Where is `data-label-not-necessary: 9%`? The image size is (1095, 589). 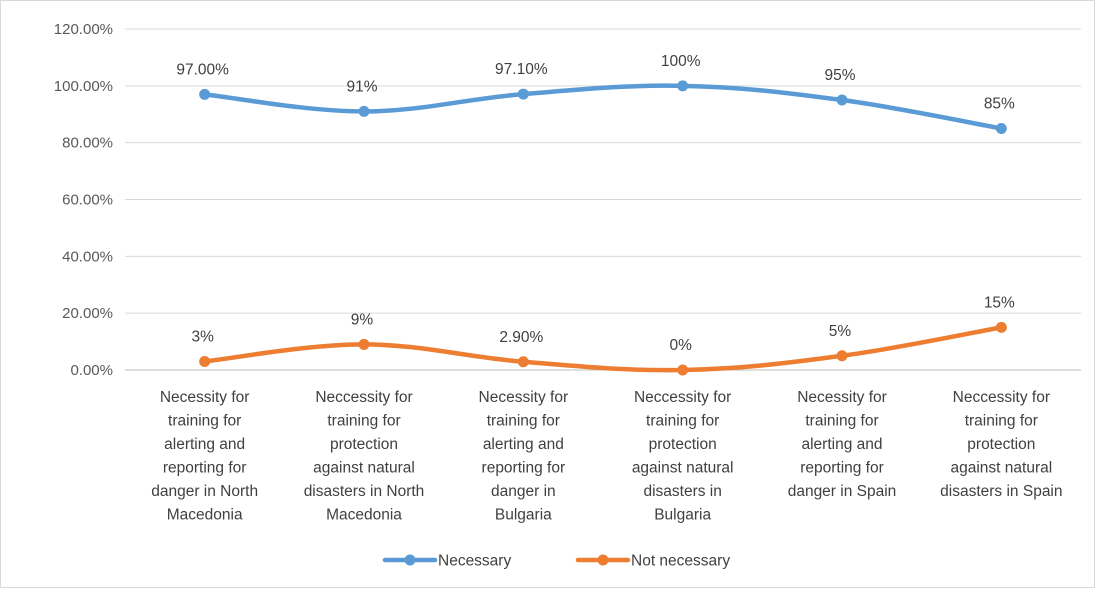
data-label-not-necessary: 9% is located at coordinates (362, 319).